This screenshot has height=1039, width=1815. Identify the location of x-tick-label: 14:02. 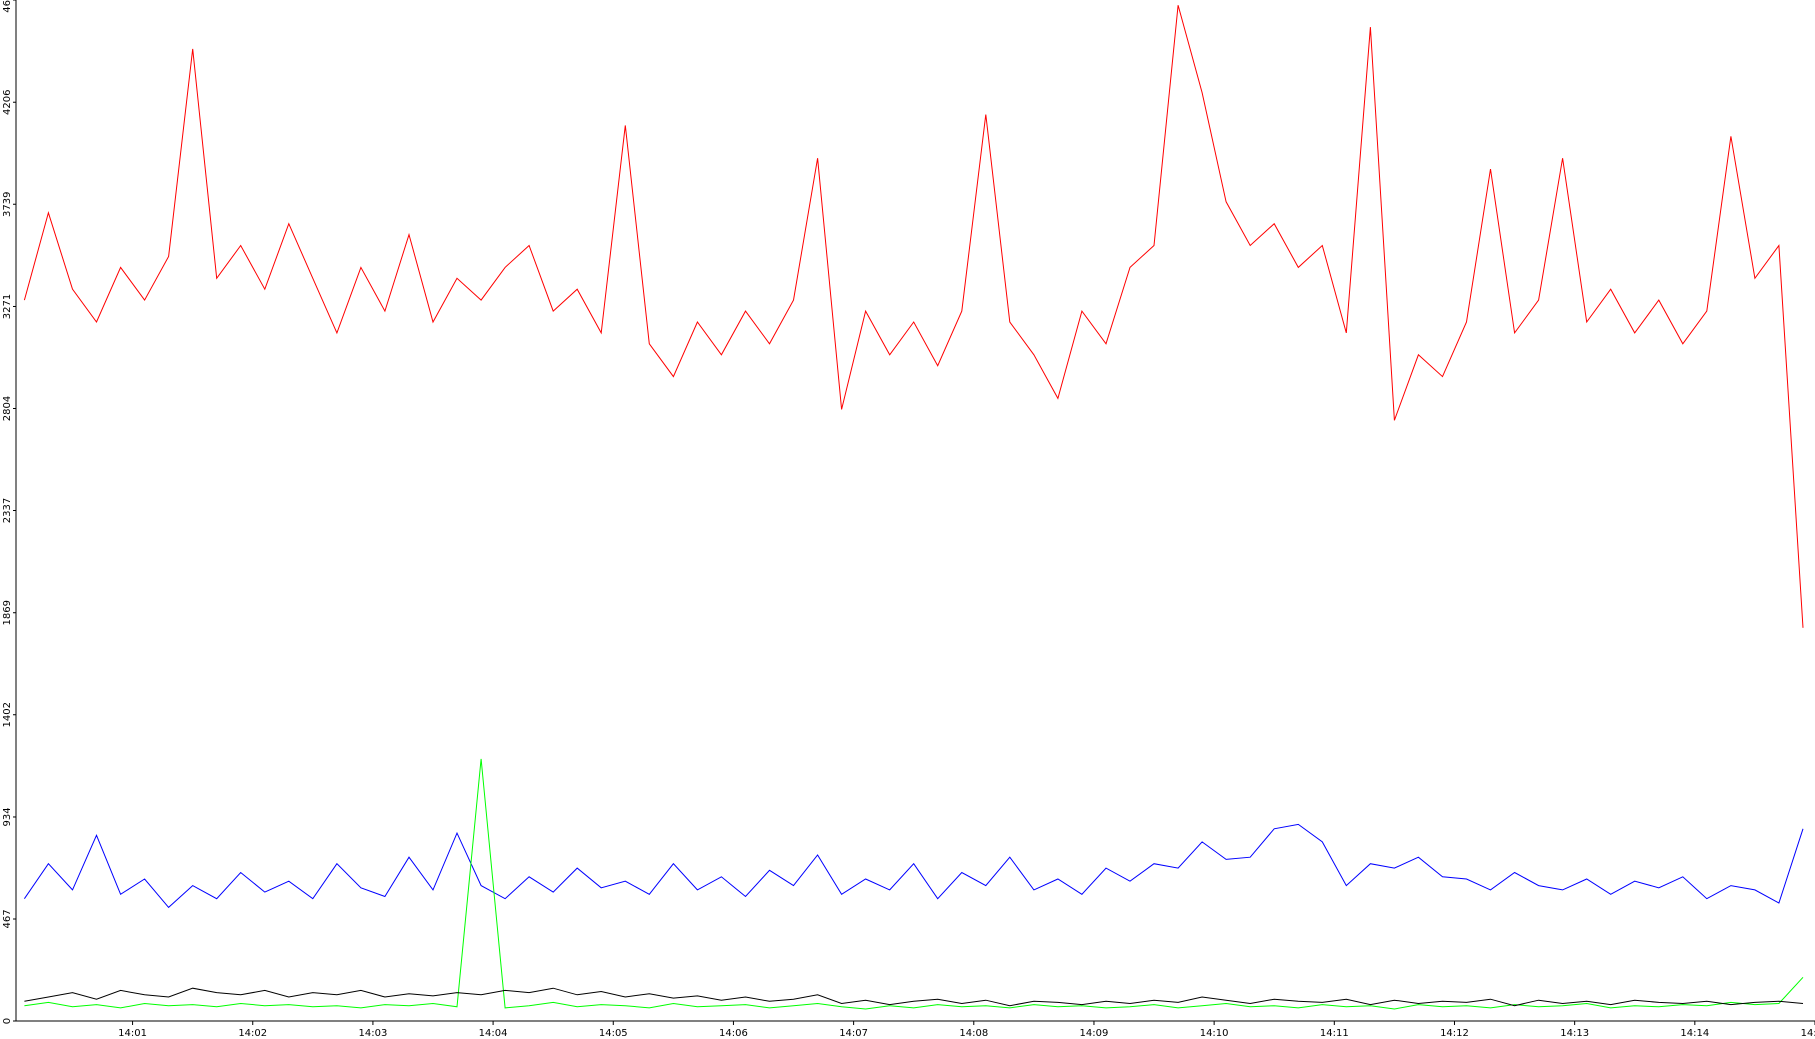
(252, 1033).